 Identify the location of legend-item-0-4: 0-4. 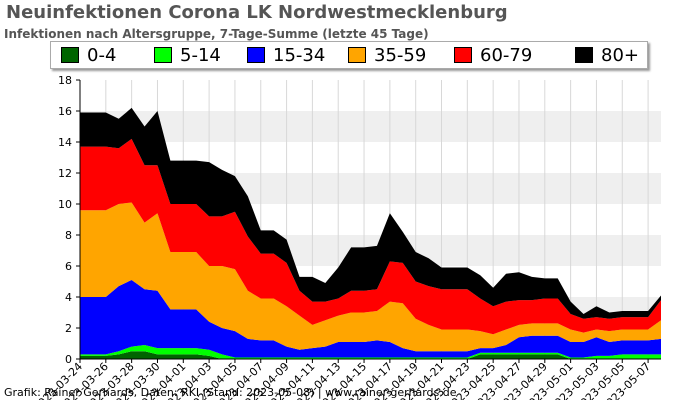
(89, 55).